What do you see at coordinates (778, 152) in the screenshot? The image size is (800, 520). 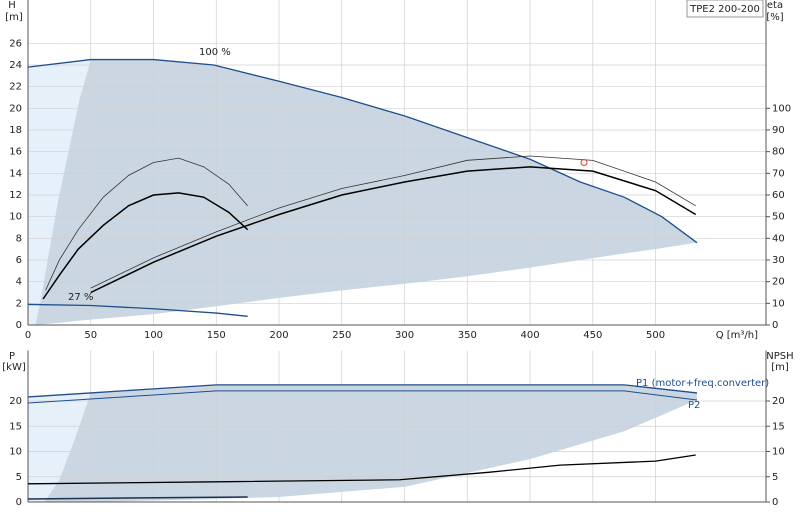 I see `y2-tick-label: 80` at bounding box center [778, 152].